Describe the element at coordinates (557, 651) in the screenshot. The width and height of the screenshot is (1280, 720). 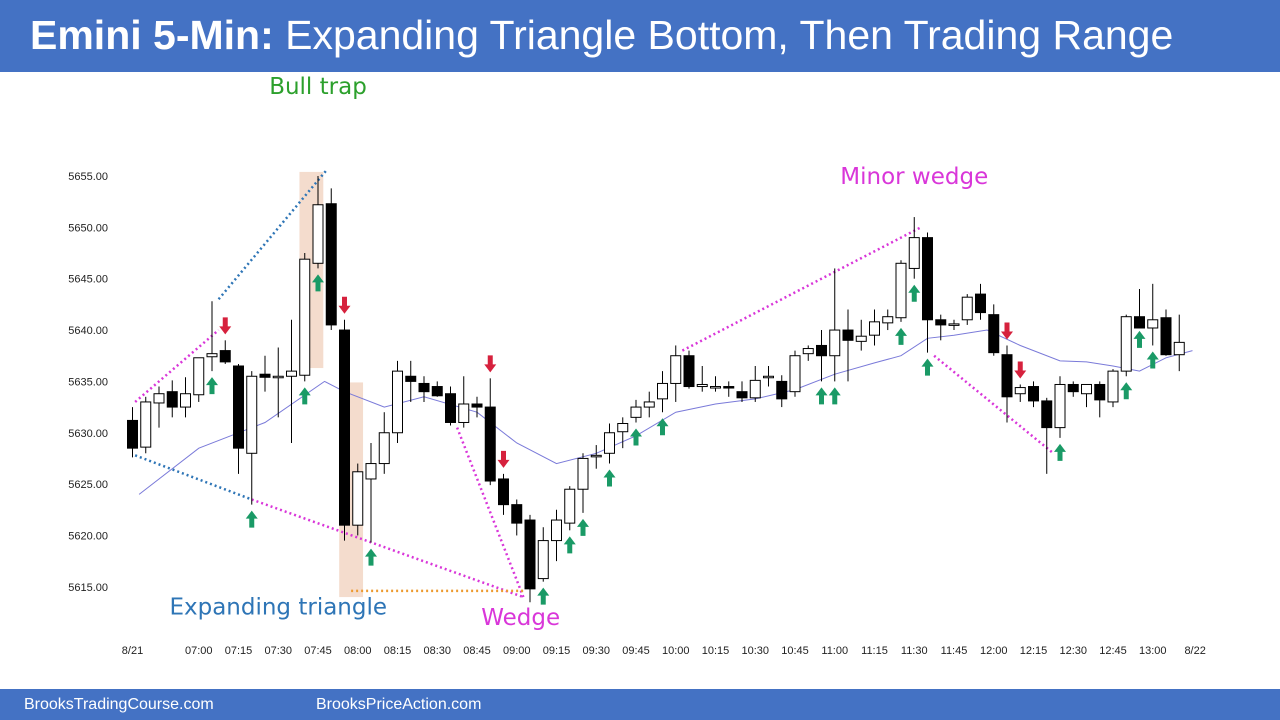
I see `x-tick-label-10: 09:15` at that location.